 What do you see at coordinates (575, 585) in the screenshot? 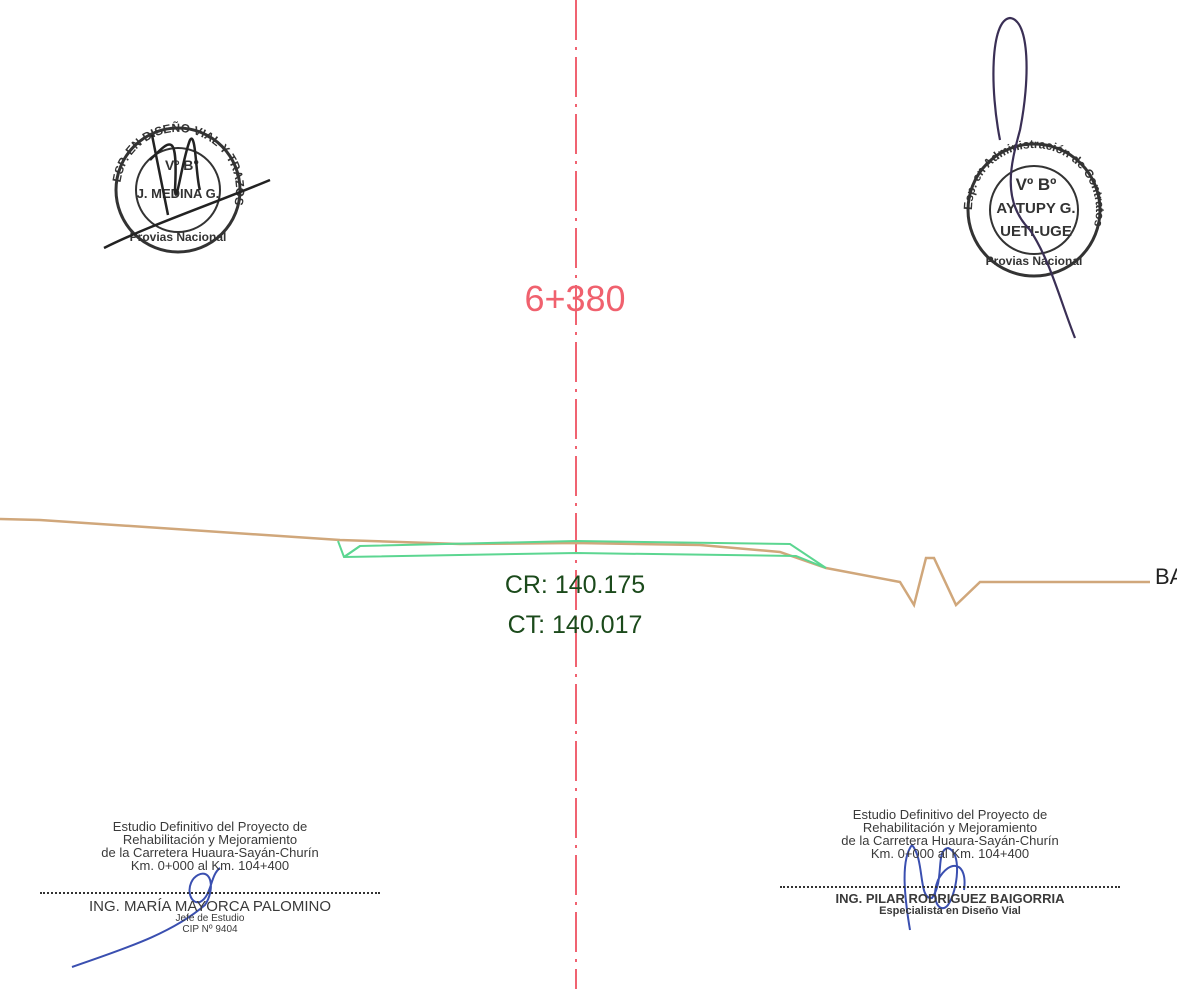
I see `cr-elevation: CR: 140.175` at bounding box center [575, 585].